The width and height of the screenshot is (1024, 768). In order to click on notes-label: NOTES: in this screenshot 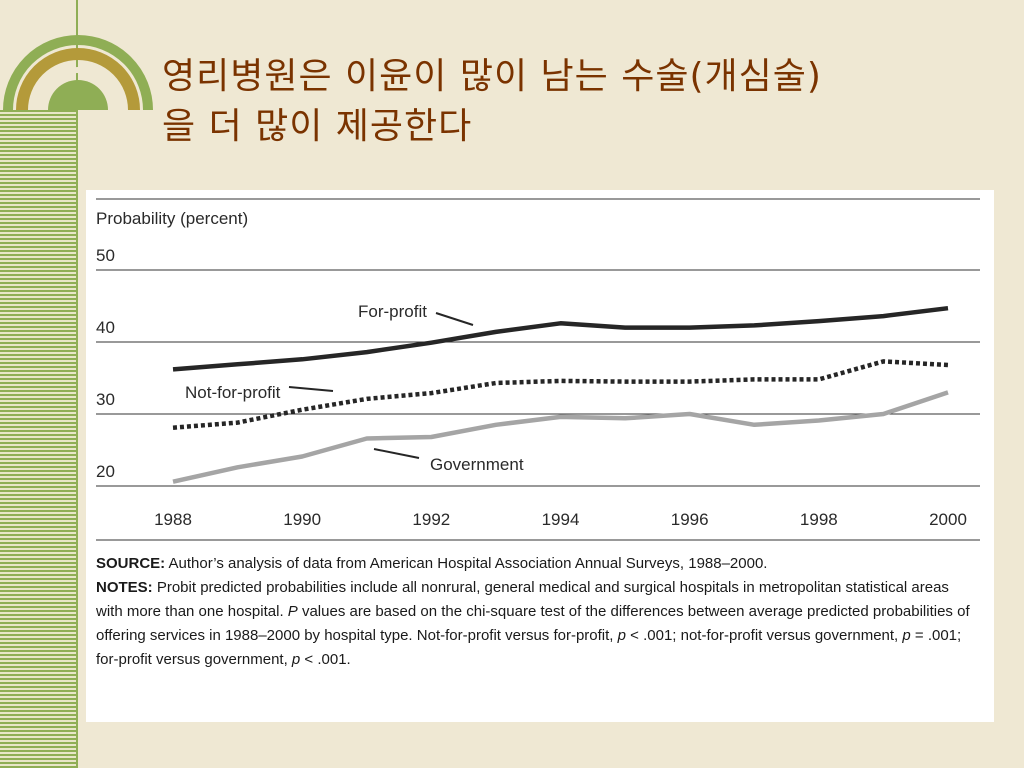, I will do `click(124, 587)`.